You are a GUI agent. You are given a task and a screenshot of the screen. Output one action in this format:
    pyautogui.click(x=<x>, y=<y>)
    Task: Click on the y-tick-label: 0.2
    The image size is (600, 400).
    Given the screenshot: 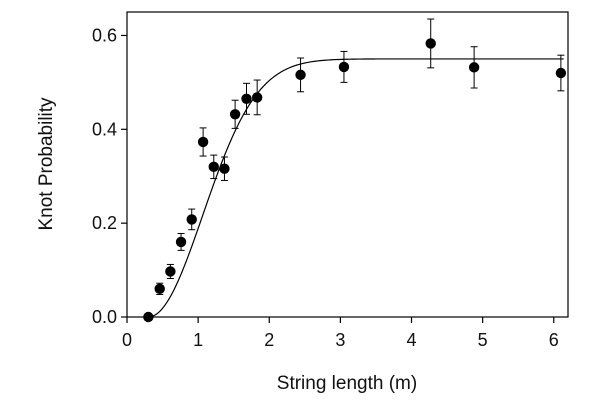 What is the action you would take?
    pyautogui.click(x=104, y=223)
    